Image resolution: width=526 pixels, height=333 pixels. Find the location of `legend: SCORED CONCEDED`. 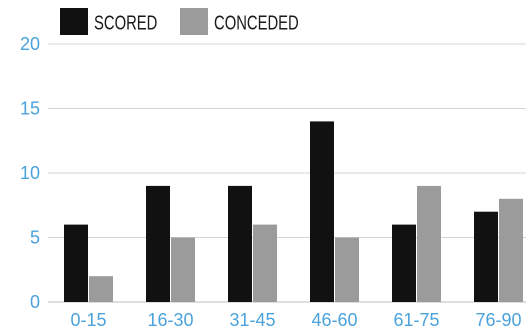

legend: SCORED CONCEDED is located at coordinates (179, 21).